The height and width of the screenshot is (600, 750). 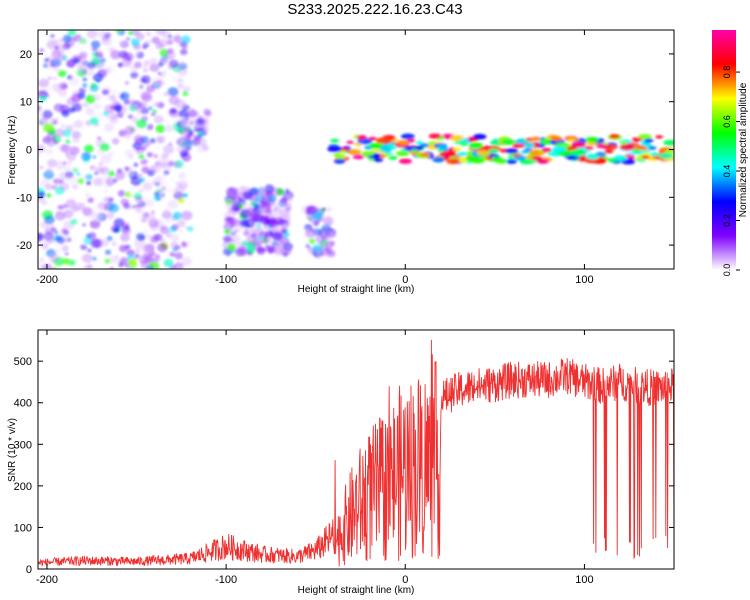 What do you see at coordinates (724, 150) in the screenshot?
I see `colorbar-gradient` at bounding box center [724, 150].